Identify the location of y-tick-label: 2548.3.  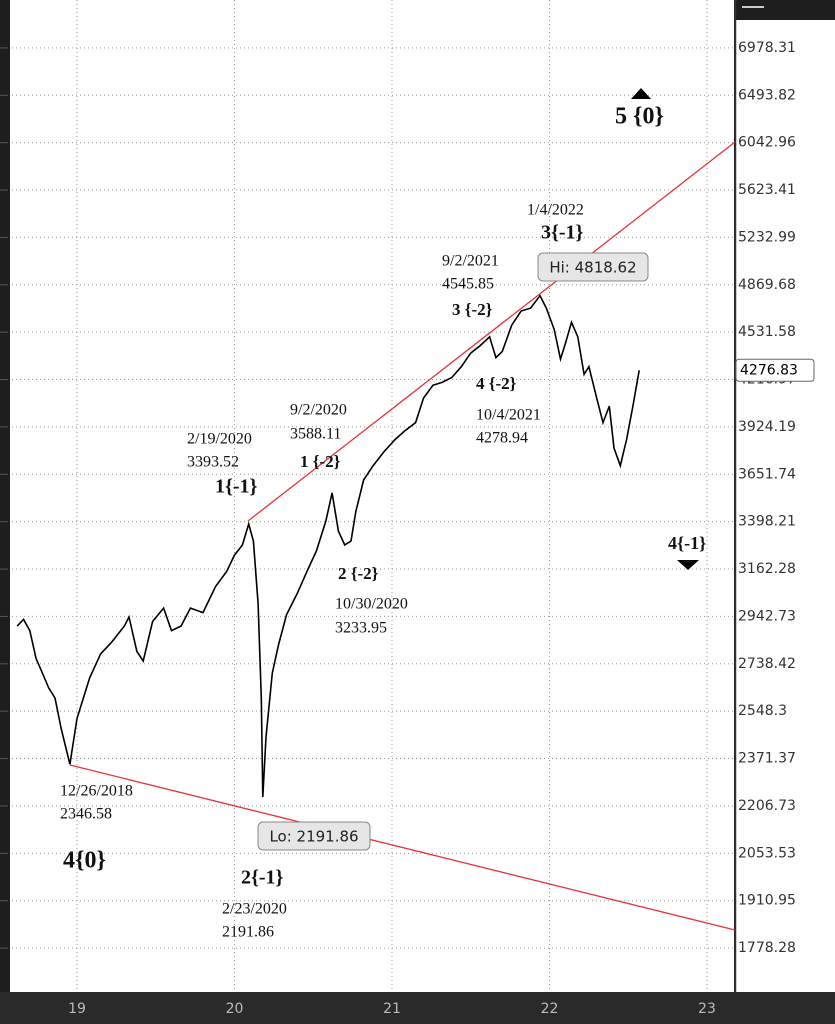
(762, 711).